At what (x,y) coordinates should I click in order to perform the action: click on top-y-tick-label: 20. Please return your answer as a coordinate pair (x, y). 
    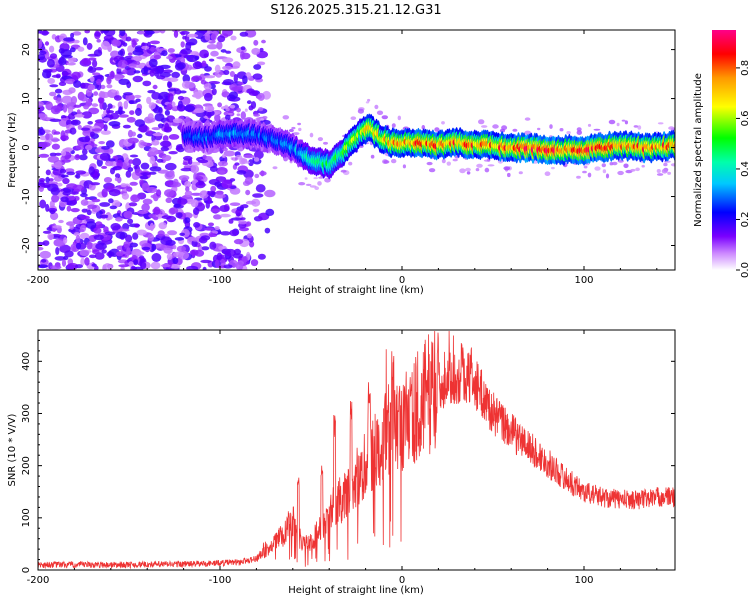
    Looking at the image, I should click on (26, 49).